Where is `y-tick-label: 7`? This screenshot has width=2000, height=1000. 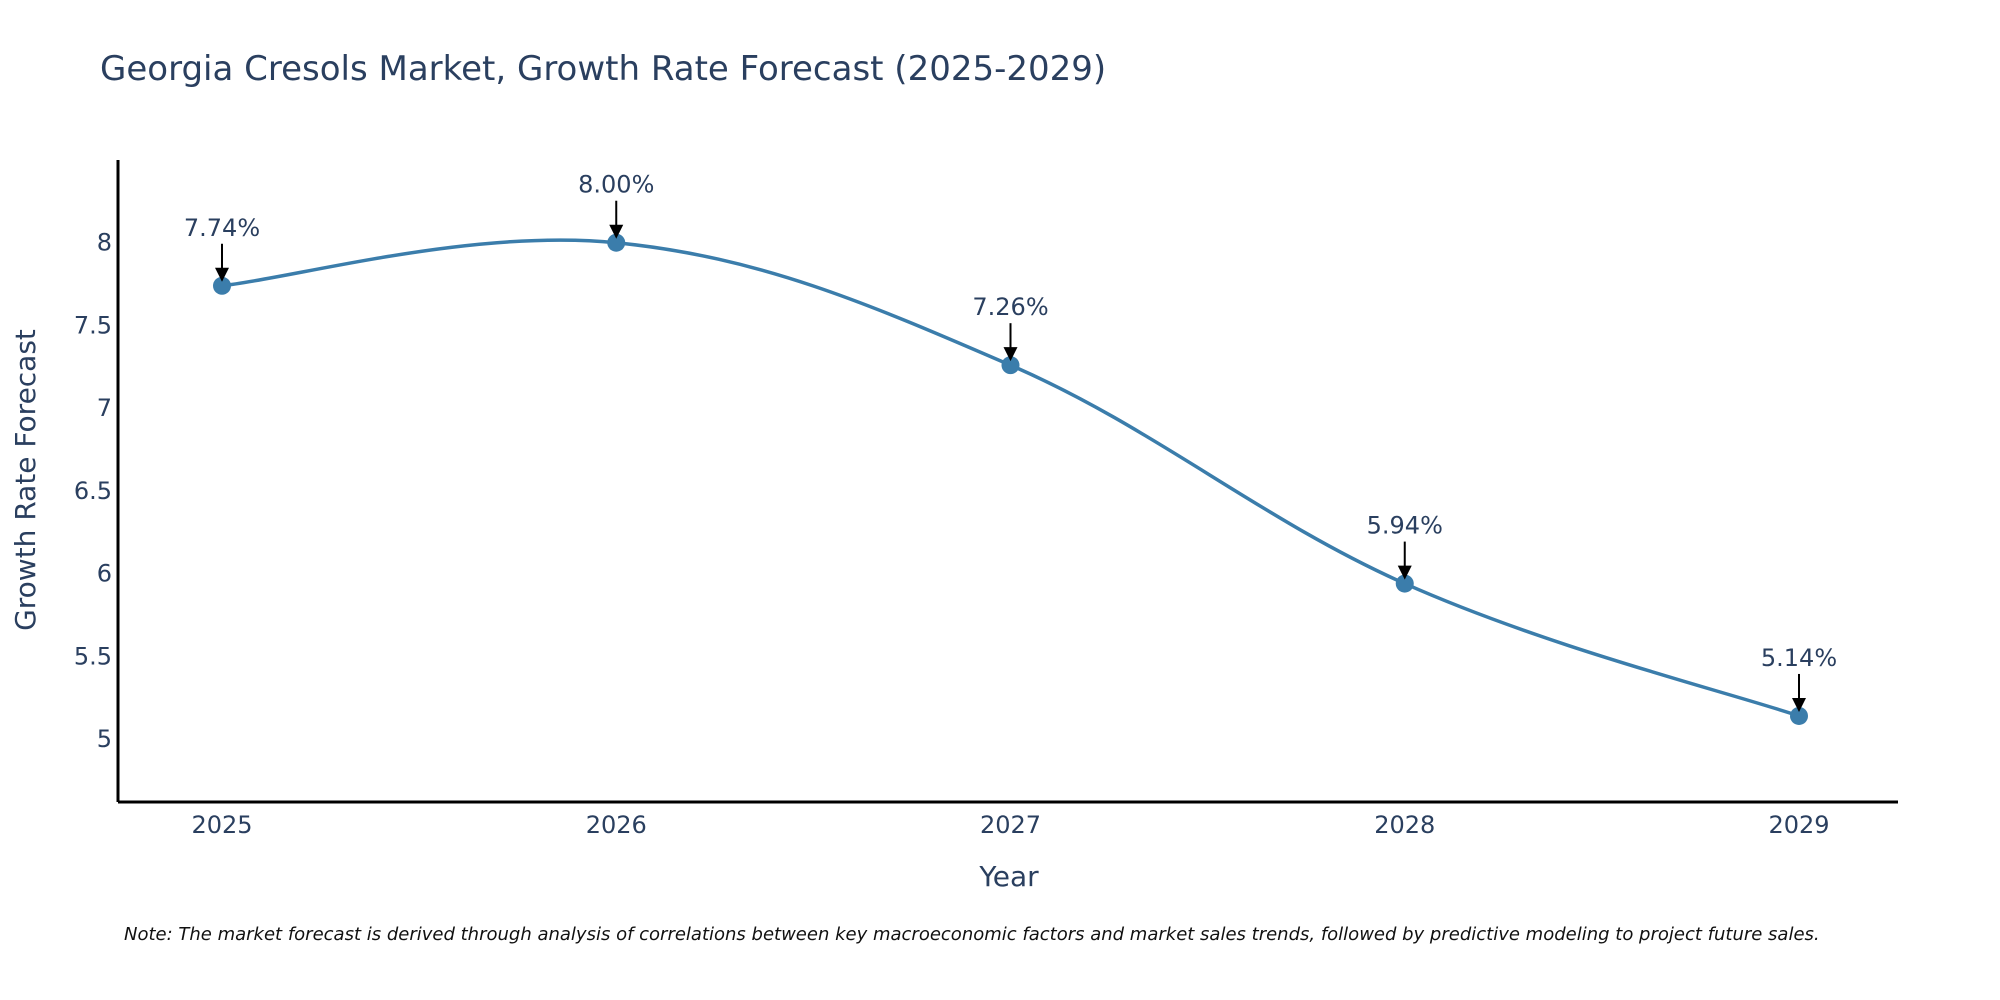
y-tick-label: 7 is located at coordinates (104, 408).